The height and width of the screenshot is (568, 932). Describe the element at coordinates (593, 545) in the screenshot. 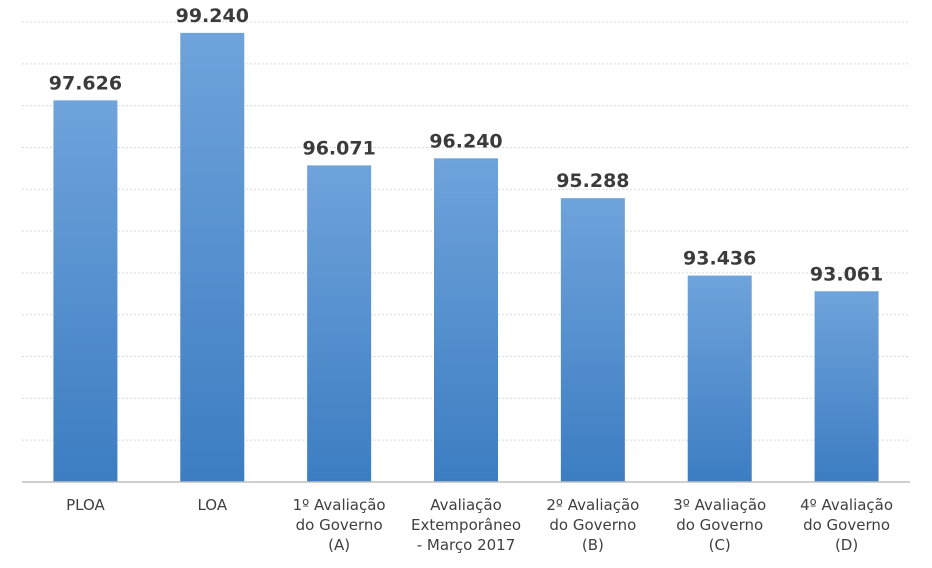

I see `category-label: (B)` at that location.